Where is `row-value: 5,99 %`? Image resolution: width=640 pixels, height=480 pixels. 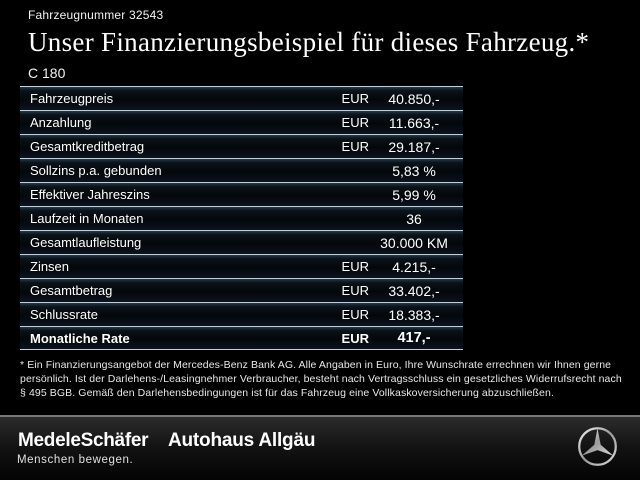
row-value: 5,99 % is located at coordinates (414, 194).